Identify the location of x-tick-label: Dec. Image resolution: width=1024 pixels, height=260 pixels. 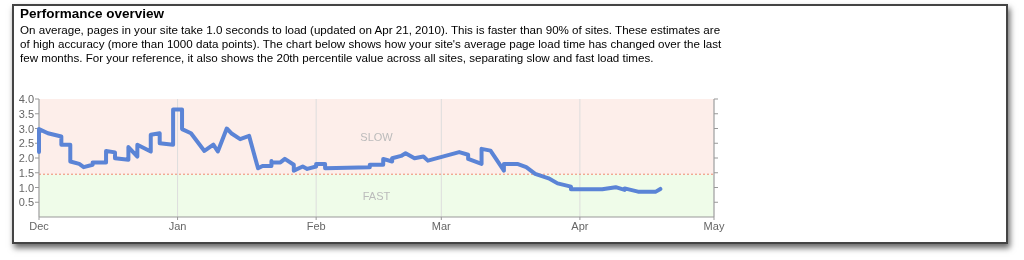
(39, 226).